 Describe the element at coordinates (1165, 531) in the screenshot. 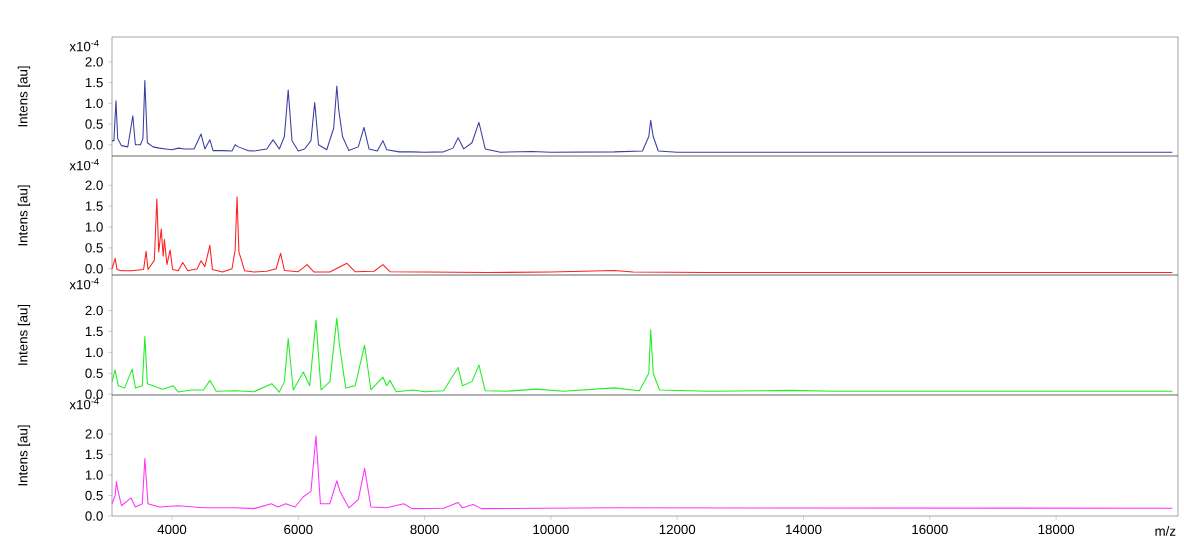

I see `x-axis-title: m/z` at that location.